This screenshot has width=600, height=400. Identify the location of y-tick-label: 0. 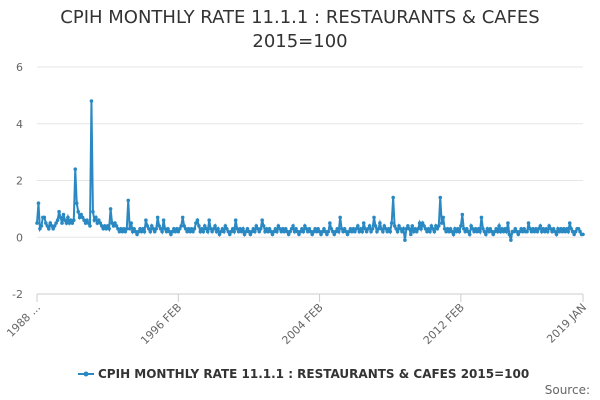
(19, 237).